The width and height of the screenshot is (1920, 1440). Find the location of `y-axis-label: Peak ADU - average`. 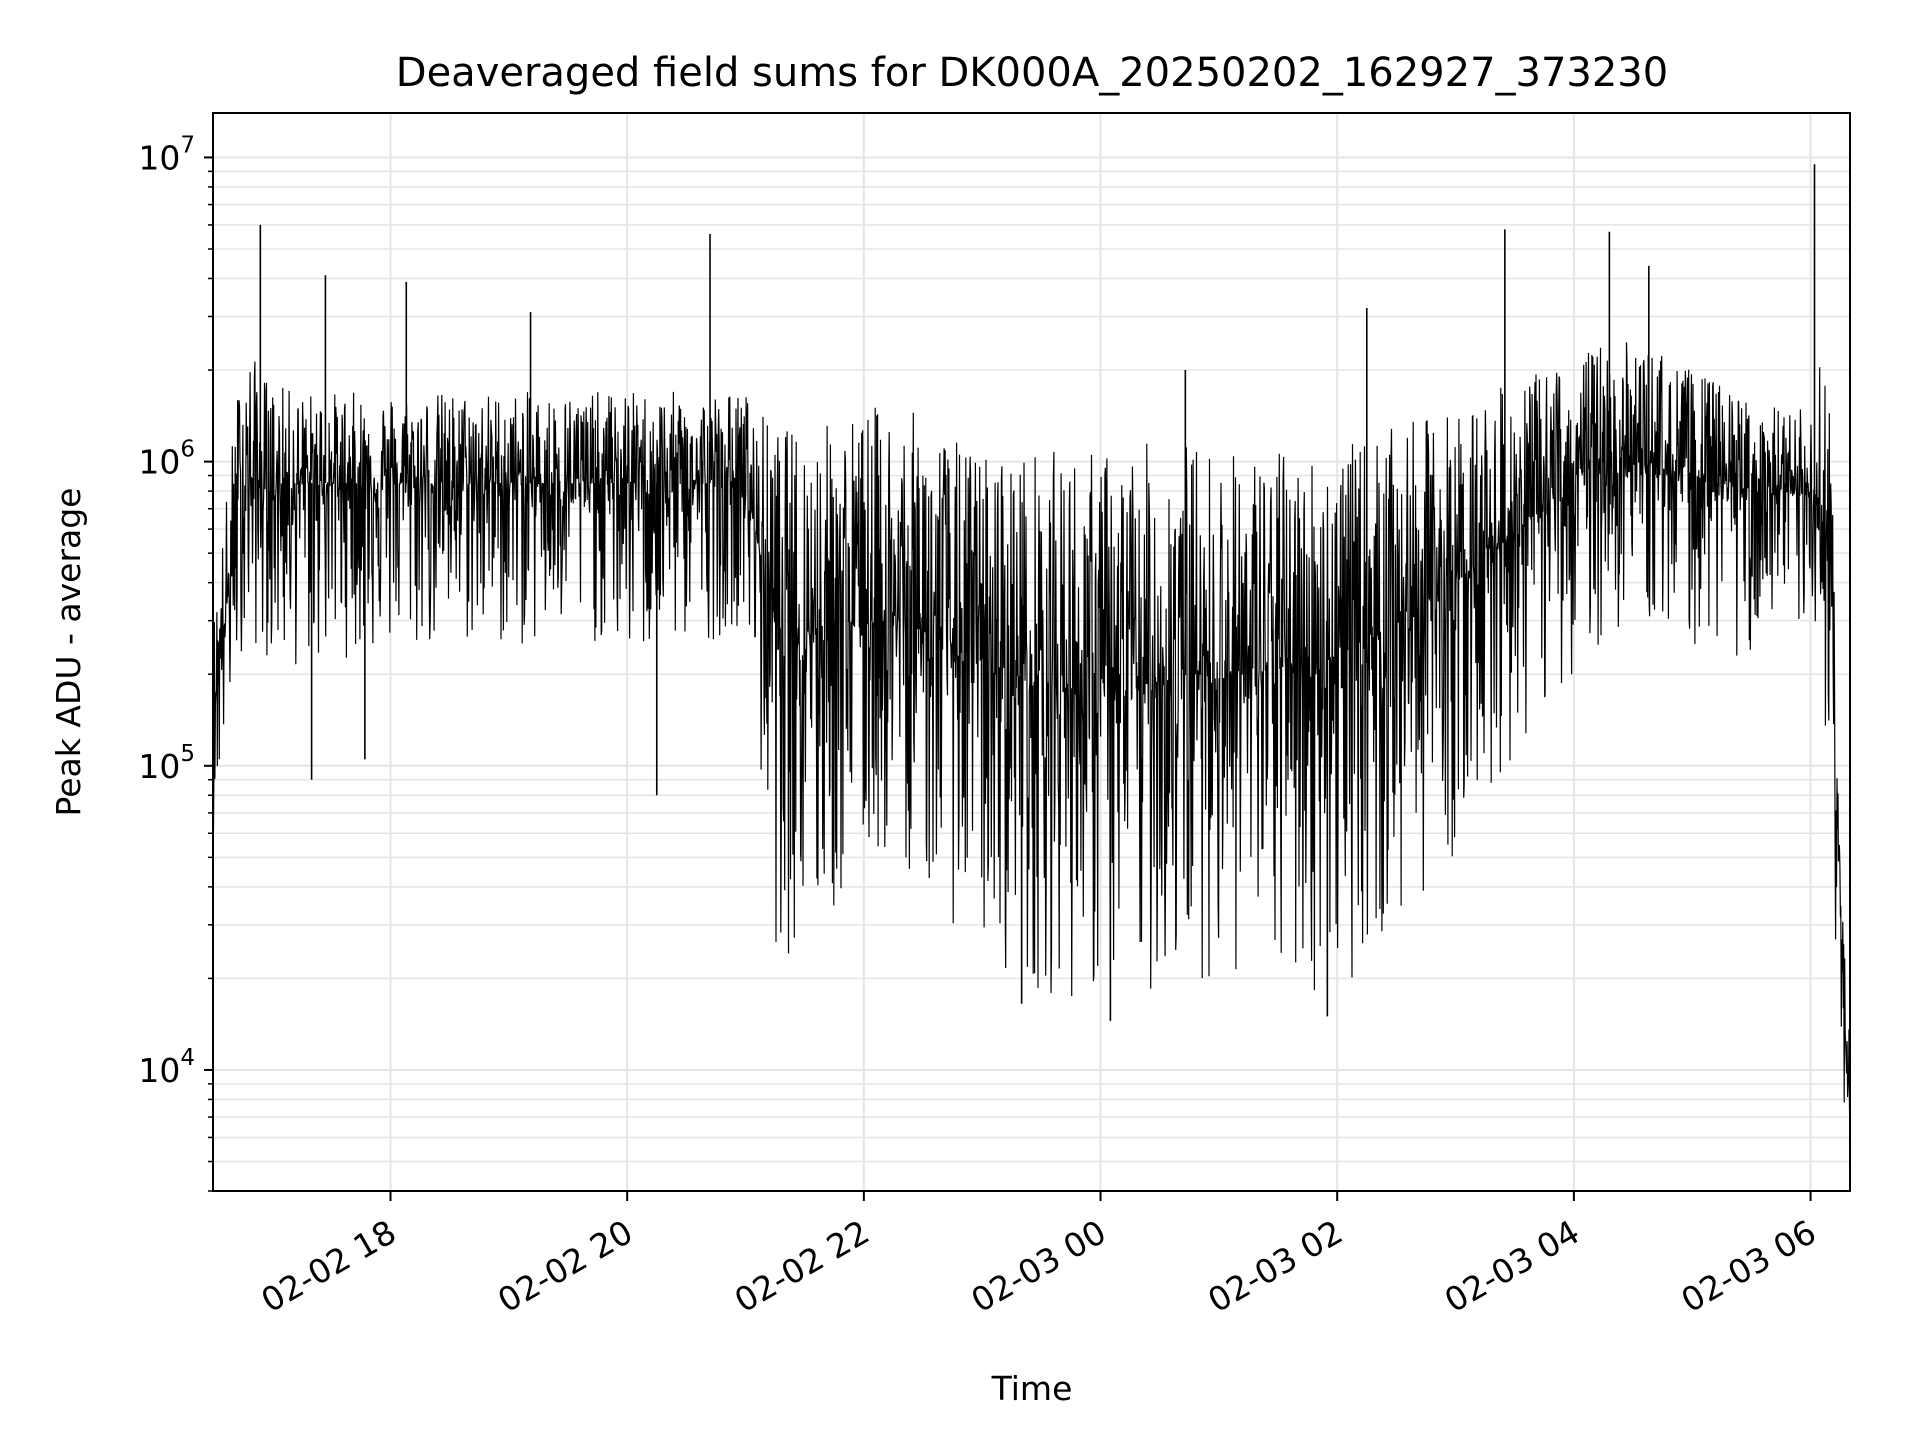

y-axis-label: Peak ADU - average is located at coordinates (68, 652).